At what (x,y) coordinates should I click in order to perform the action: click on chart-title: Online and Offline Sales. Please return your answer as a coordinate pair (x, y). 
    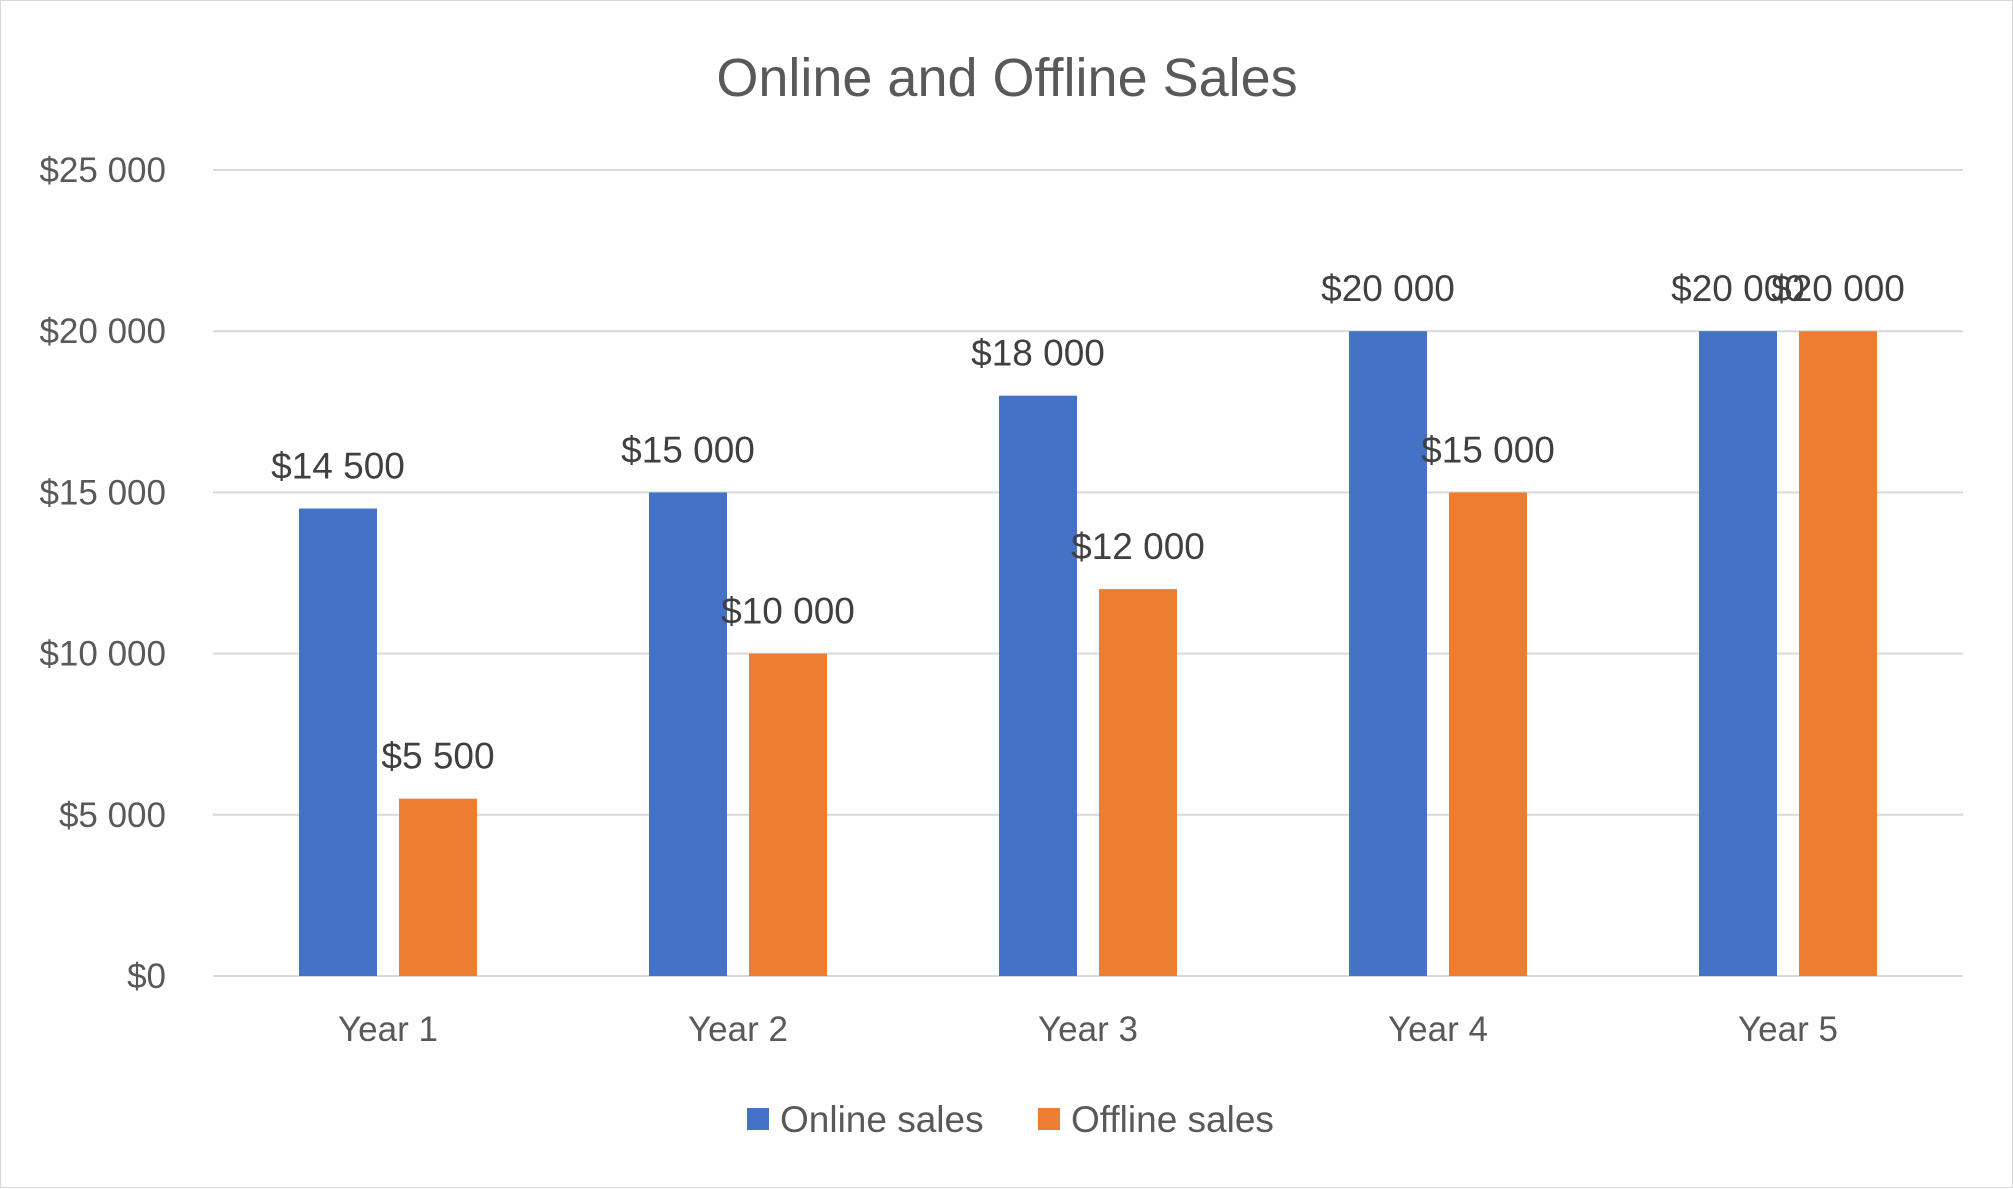
    Looking at the image, I should click on (1006, 78).